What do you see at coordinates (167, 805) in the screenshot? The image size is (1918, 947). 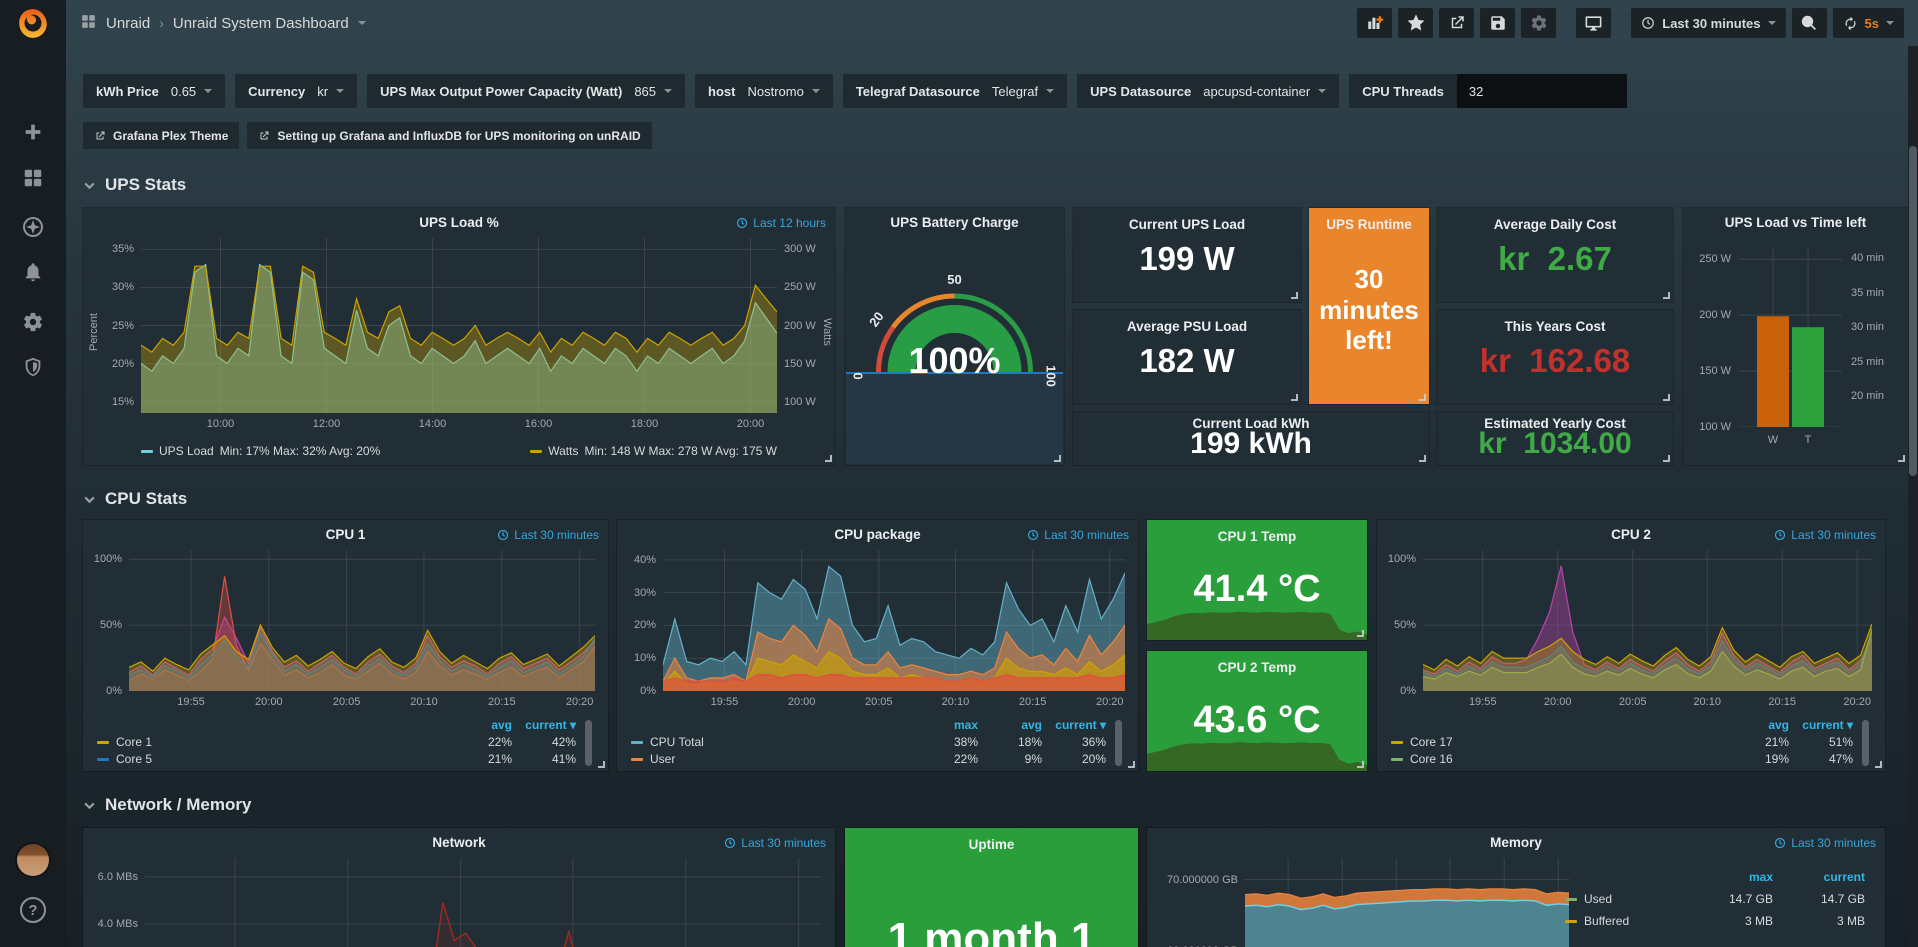 I see `section-network-memory: Network / Memory` at bounding box center [167, 805].